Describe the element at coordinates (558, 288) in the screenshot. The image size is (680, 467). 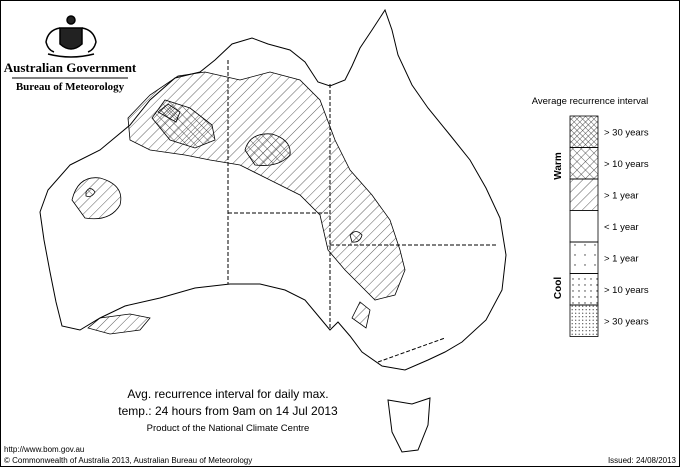
I see `legend-group-label: Cool` at that location.